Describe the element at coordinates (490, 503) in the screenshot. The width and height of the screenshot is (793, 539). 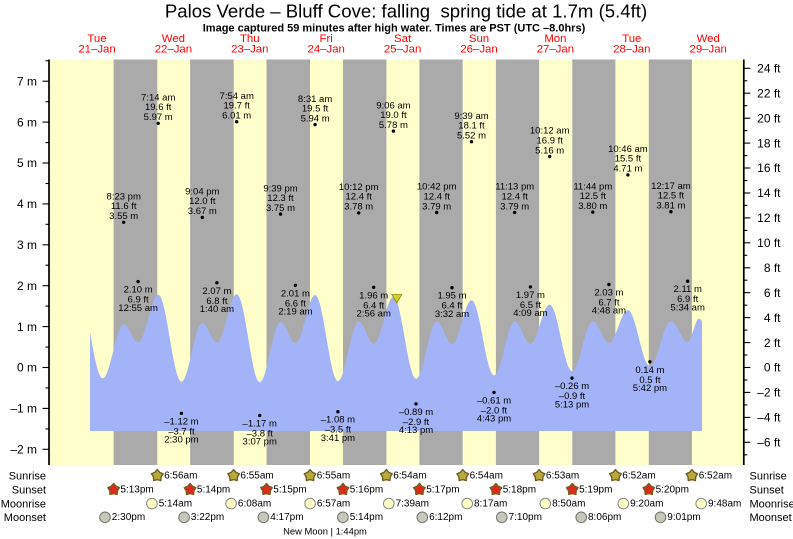
I see `svg-text: 8:17am` at that location.